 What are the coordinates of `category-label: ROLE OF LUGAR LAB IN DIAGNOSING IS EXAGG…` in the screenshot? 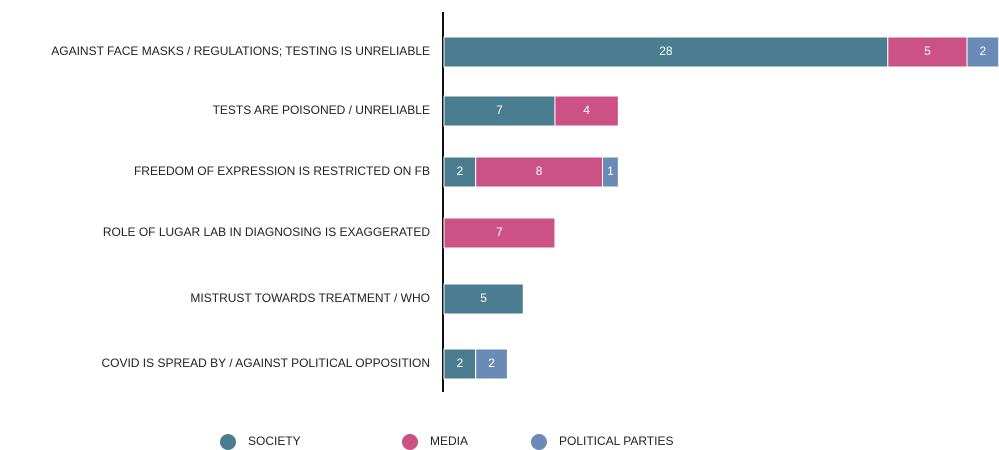 It's located at (267, 232).